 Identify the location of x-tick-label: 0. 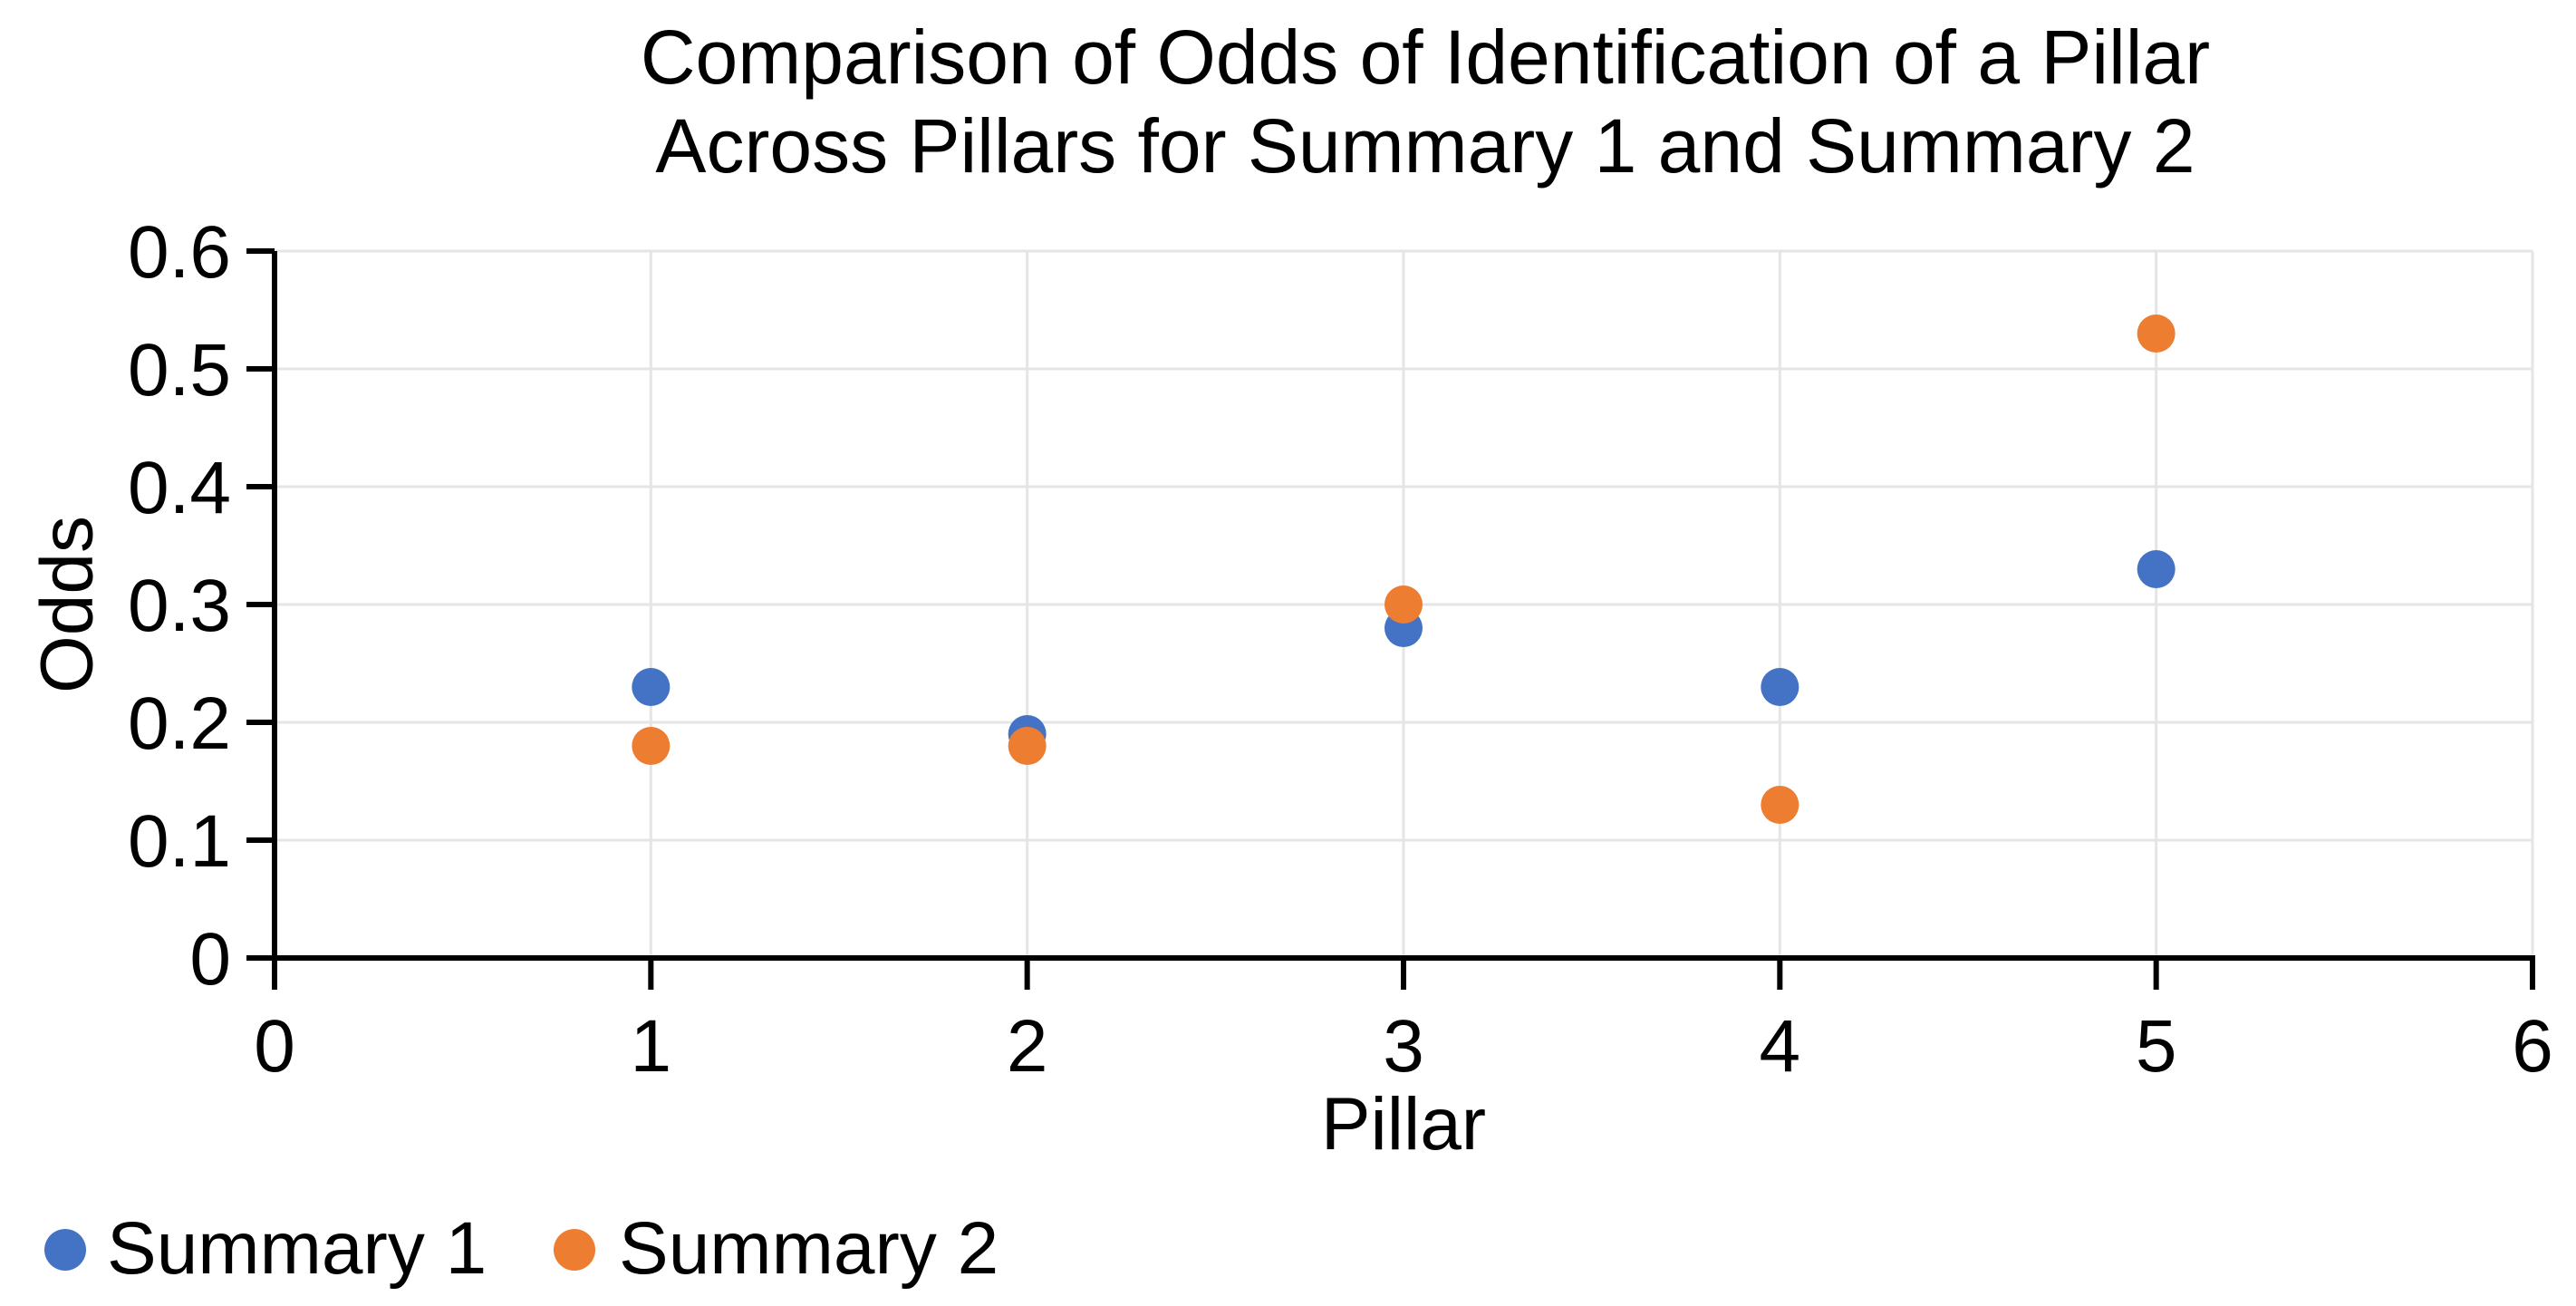
(274, 1046).